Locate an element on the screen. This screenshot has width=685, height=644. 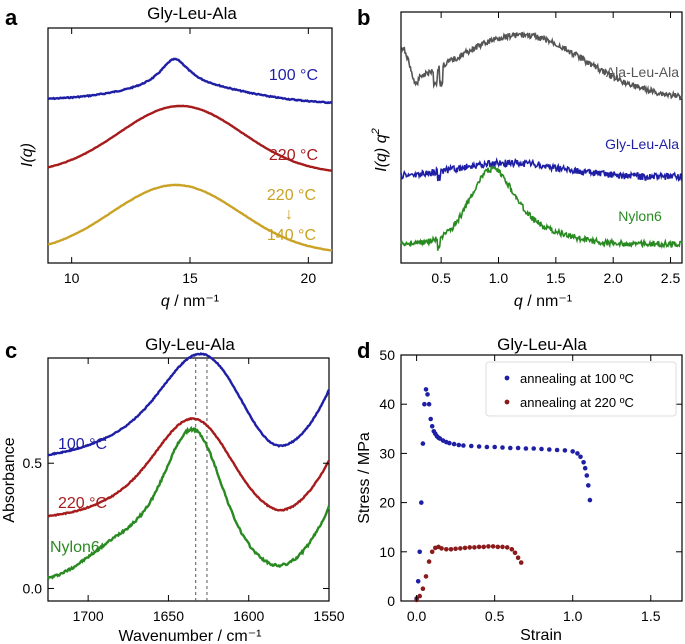
x-tick-label: 2.5 is located at coordinates (671, 278).